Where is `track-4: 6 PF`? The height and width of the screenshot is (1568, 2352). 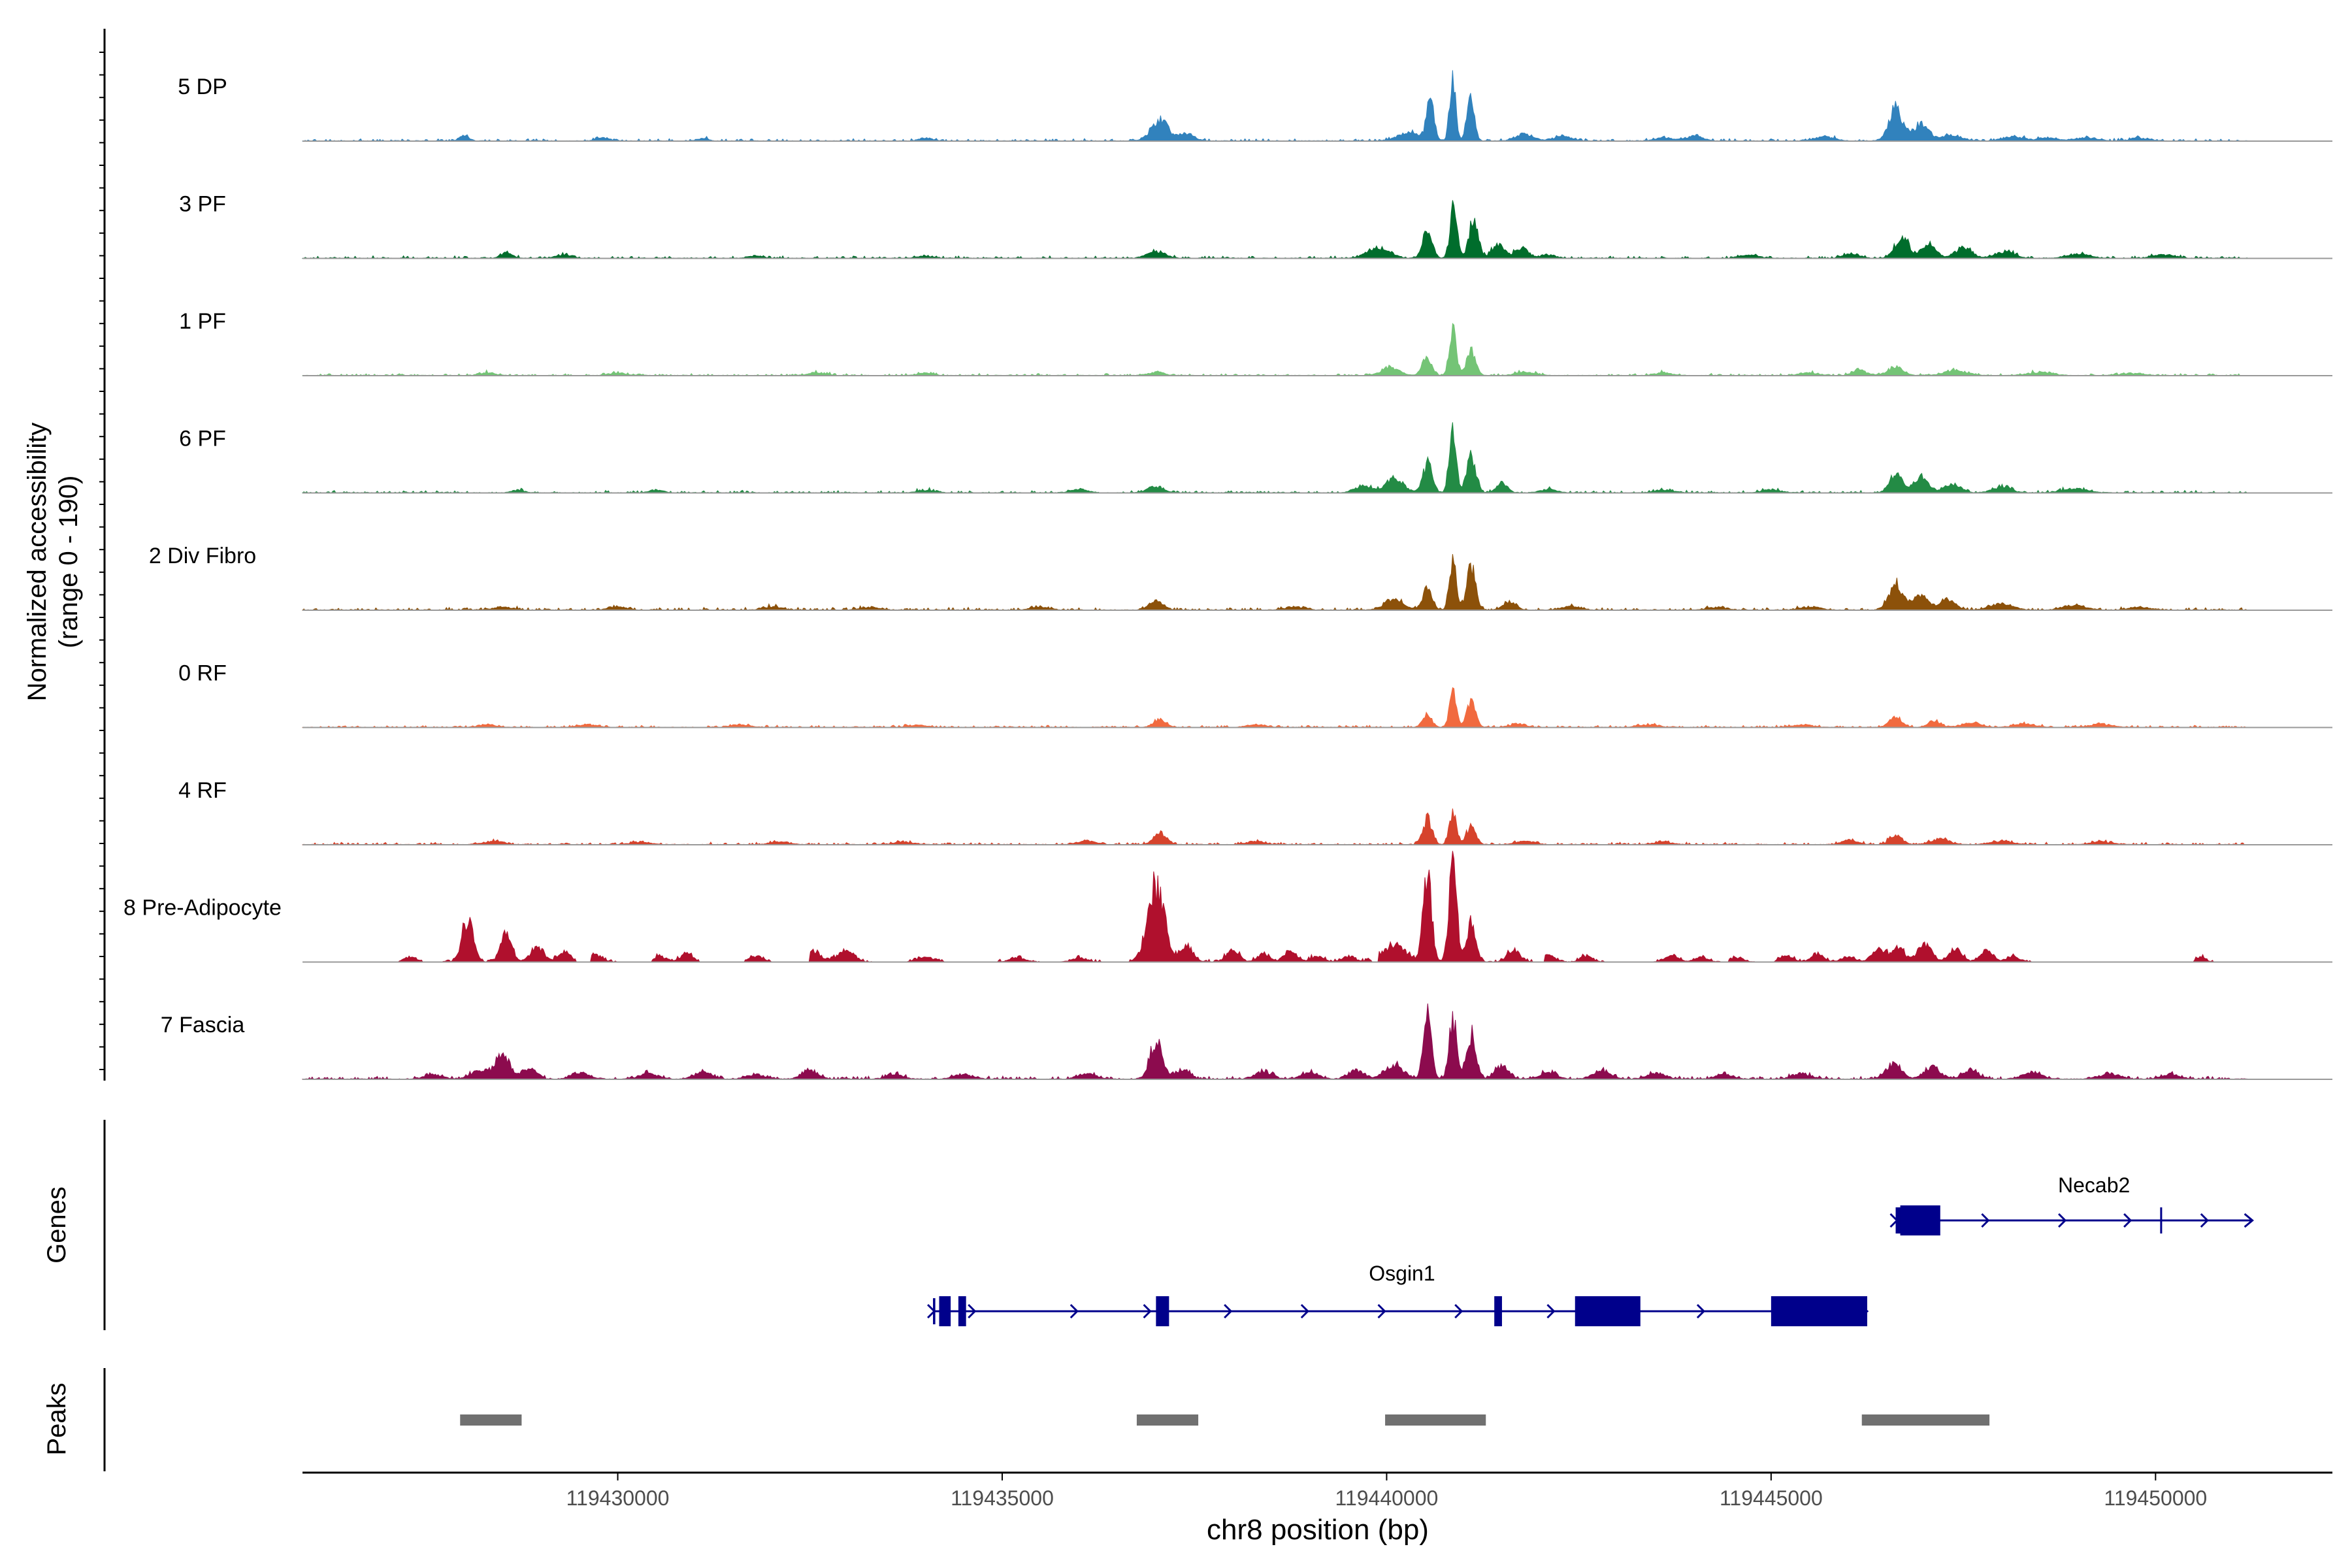
track-4: 6 PF is located at coordinates (1255, 458).